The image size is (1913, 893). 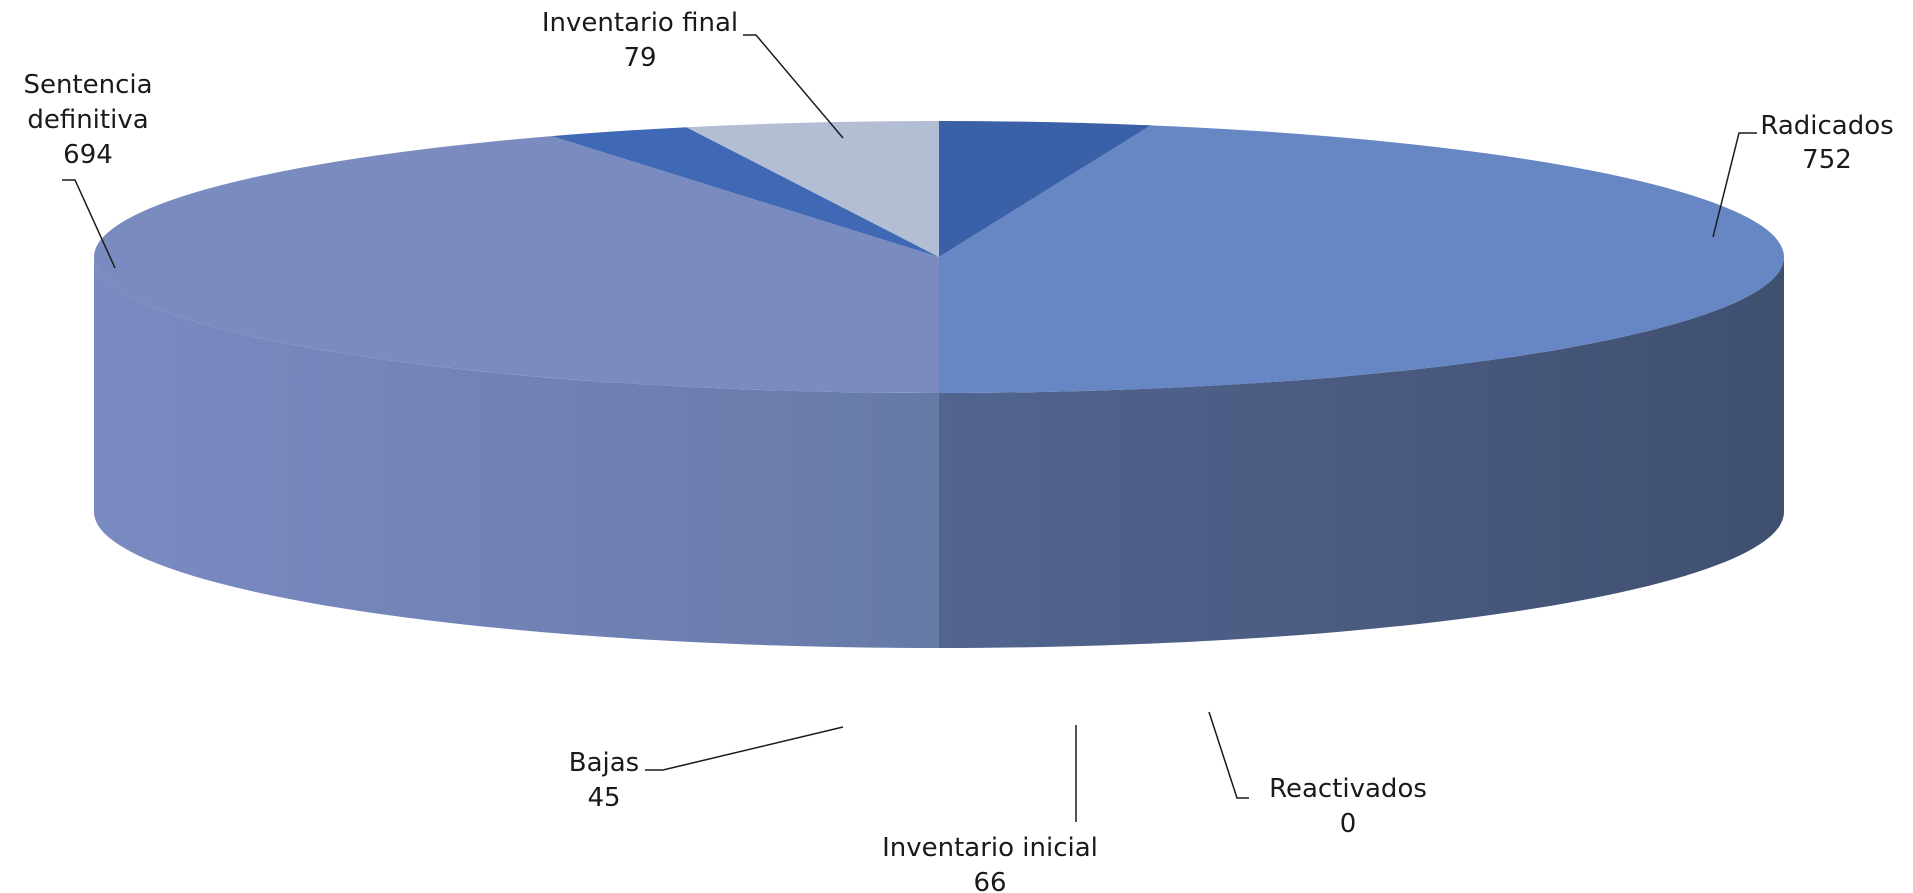 What do you see at coordinates (1826, 126) in the screenshot?
I see `slice-label-radicados: Radicados` at bounding box center [1826, 126].